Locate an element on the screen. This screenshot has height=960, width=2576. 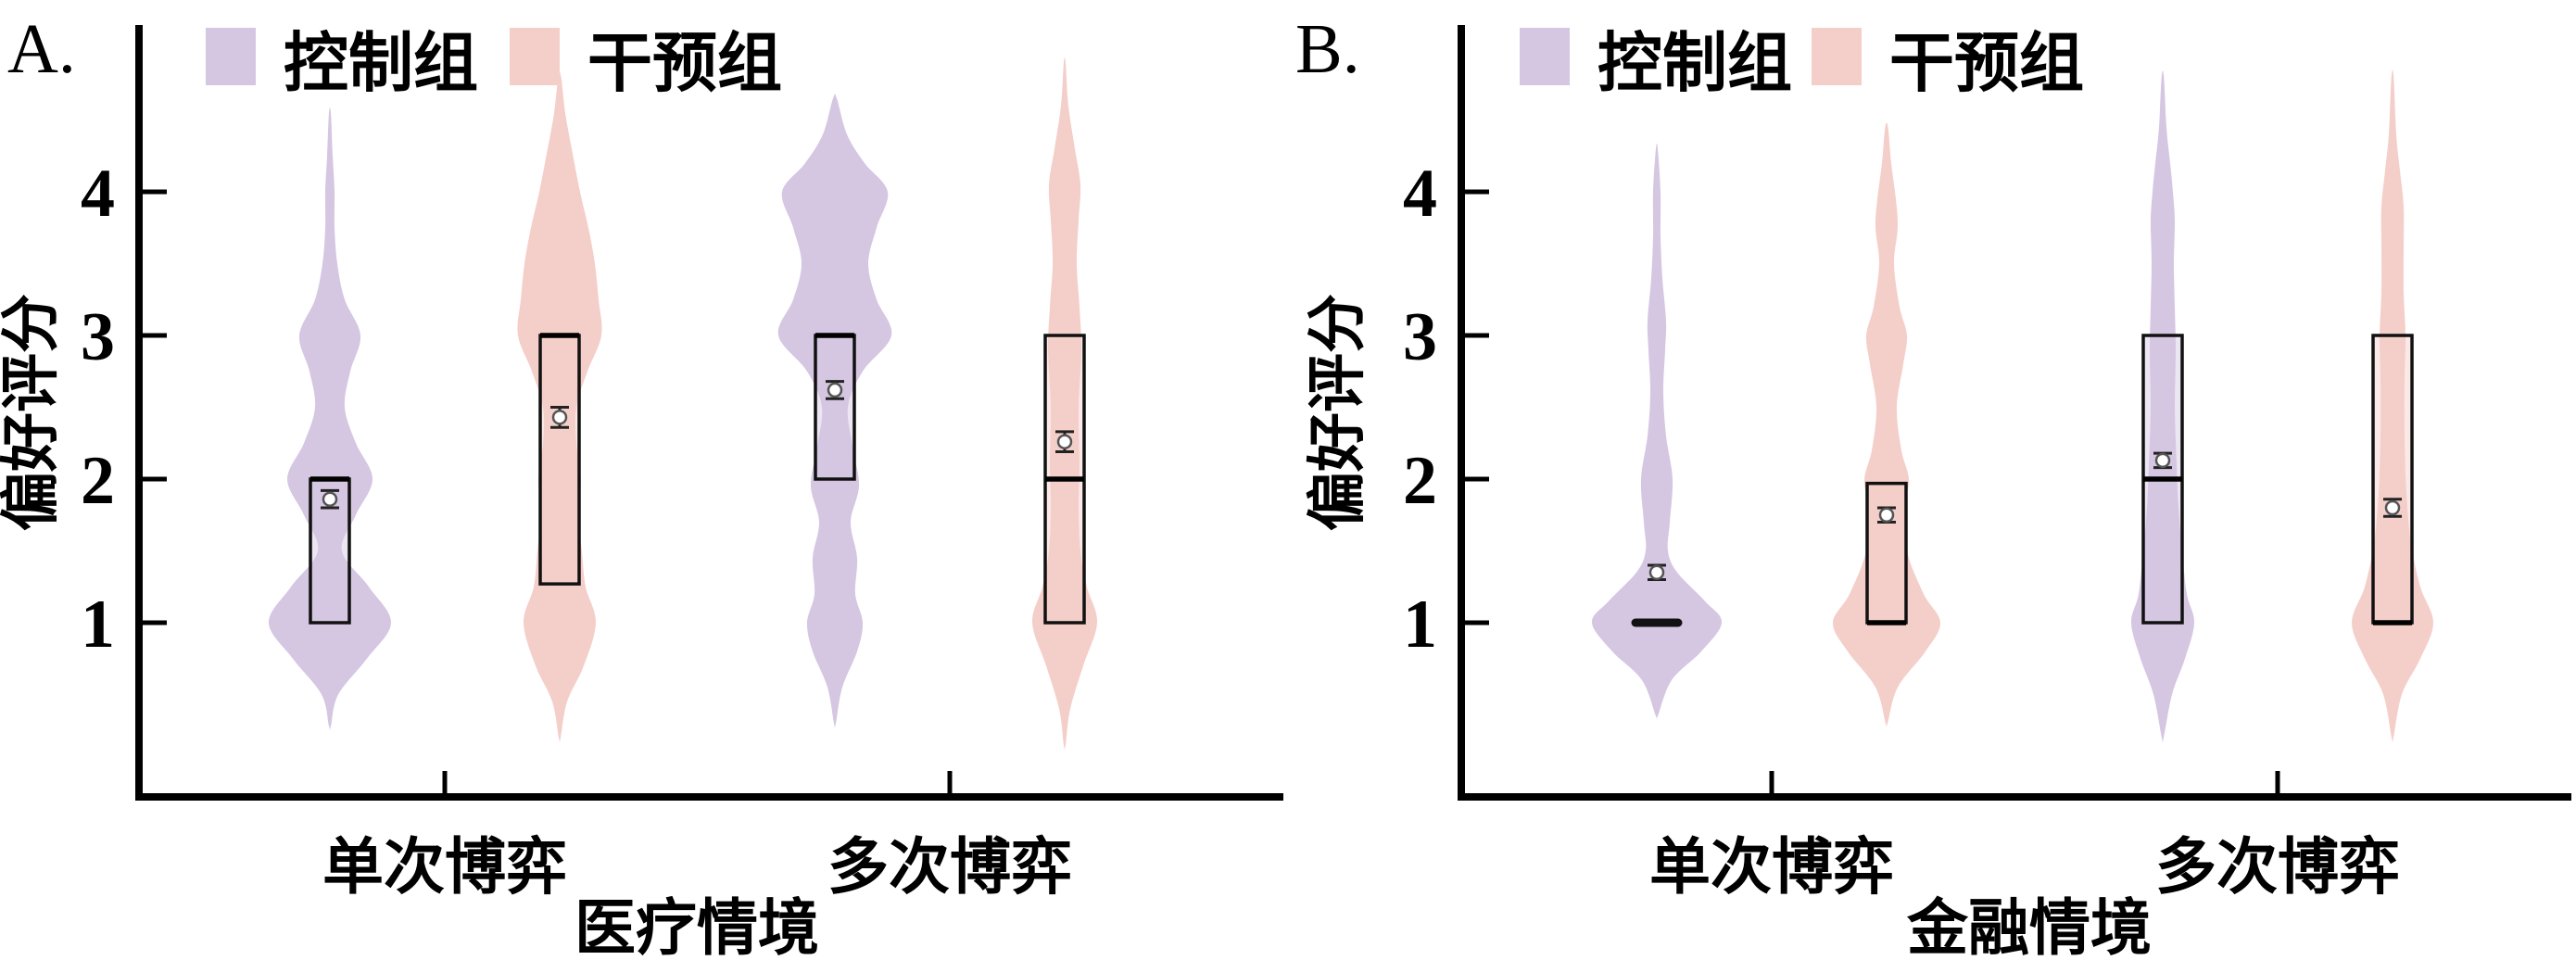
x-axis-title: 医疗情境 is located at coordinates (697, 927).